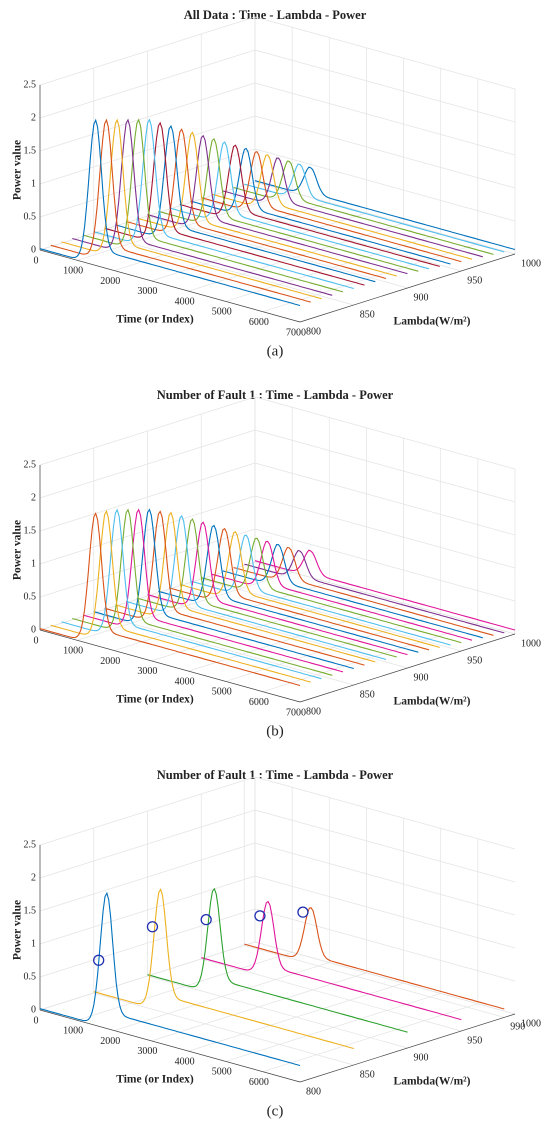 The height and width of the screenshot is (1134, 550). Describe the element at coordinates (474, 660) in the screenshot. I see `y-tick-label: 950` at that location.